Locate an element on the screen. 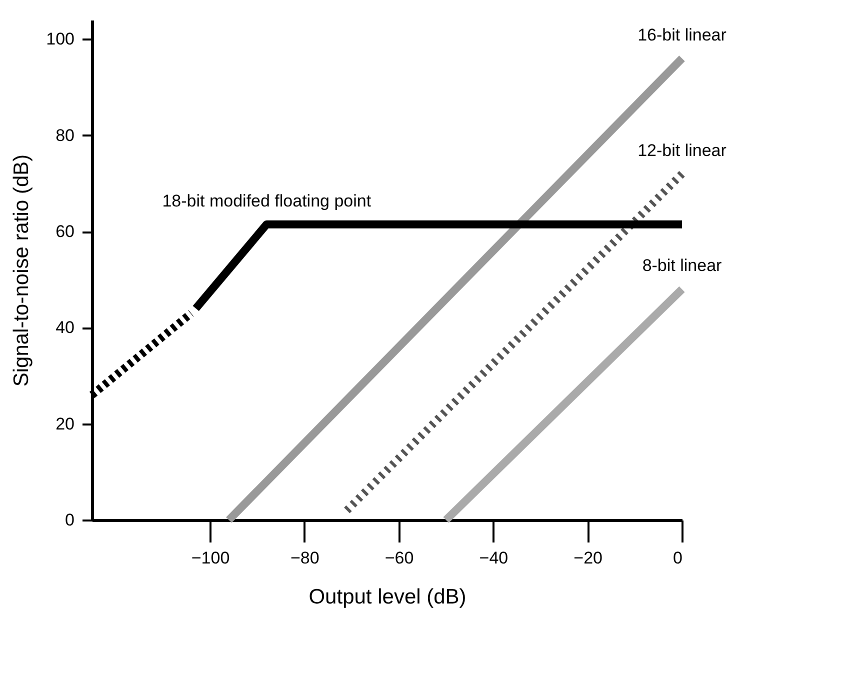 This screenshot has height=675, width=861. x-tick-label: −40 is located at coordinates (493, 558).